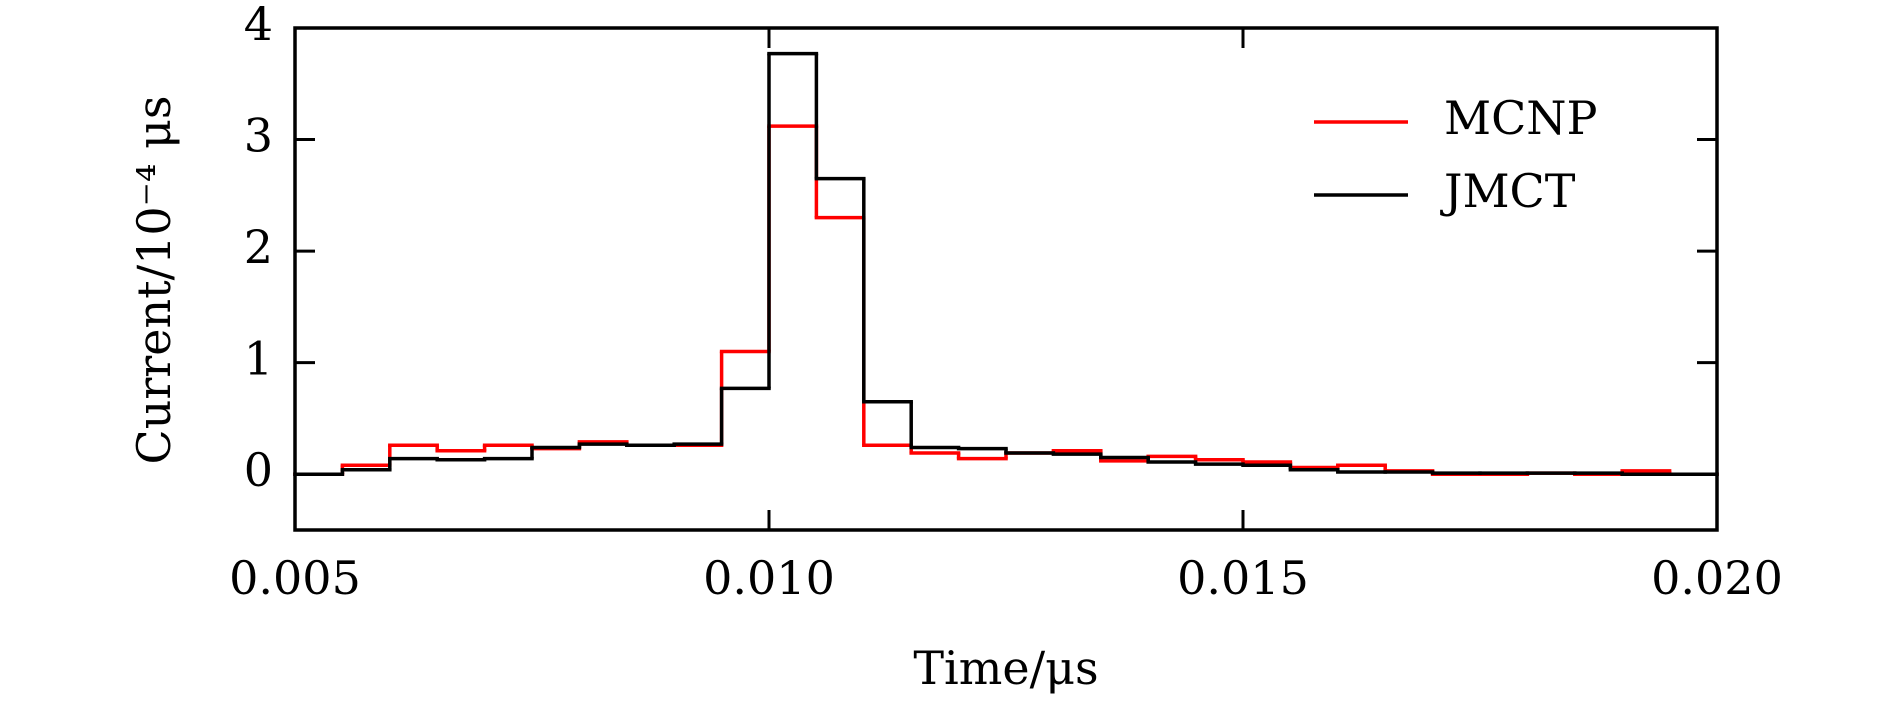 Image resolution: width=1890 pixels, height=709 pixels. I want to click on y-tick-label: 4, so click(258, 25).